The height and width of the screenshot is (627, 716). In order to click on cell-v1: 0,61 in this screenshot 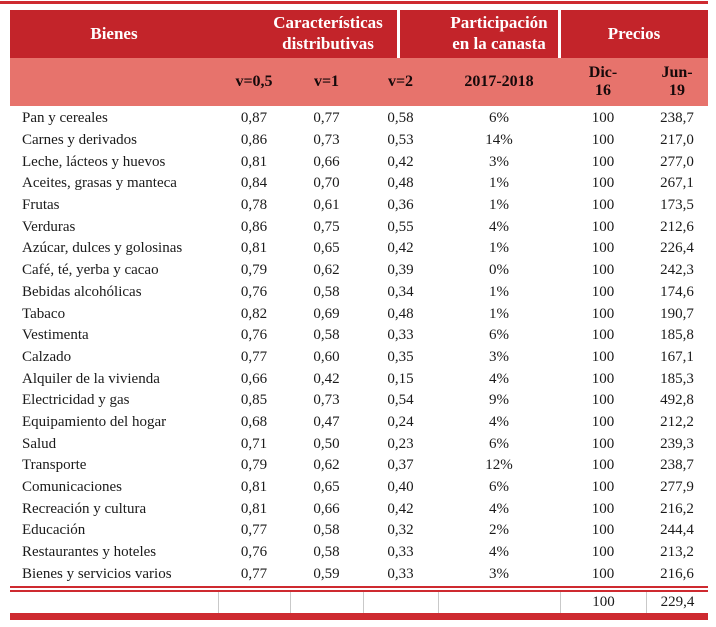, I will do `click(326, 205)`.